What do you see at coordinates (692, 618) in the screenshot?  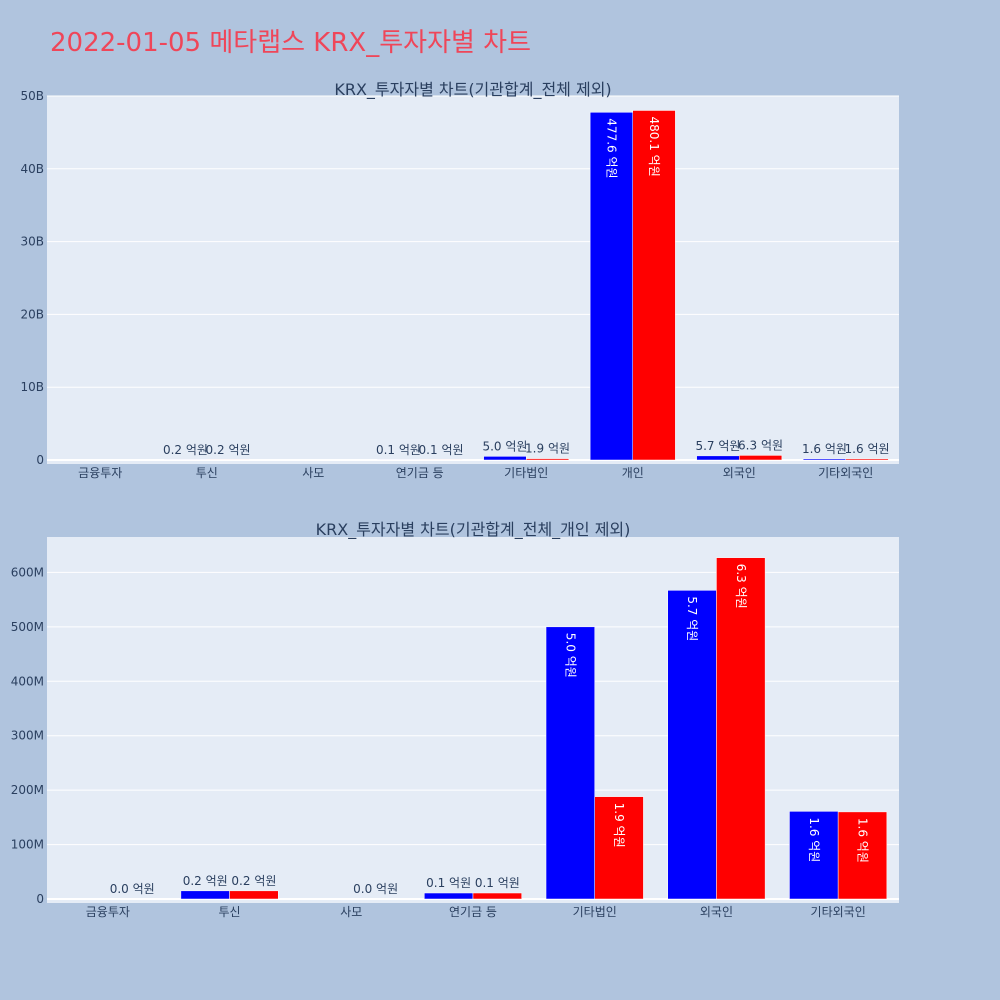 I see `chart1-data-label: 5.7 억원` at bounding box center [692, 618].